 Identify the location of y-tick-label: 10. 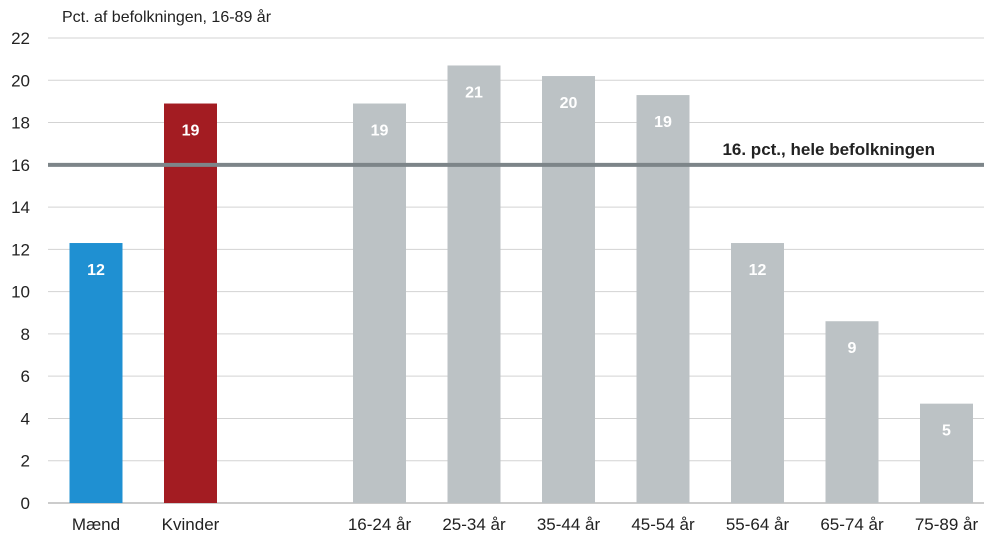
(20, 292).